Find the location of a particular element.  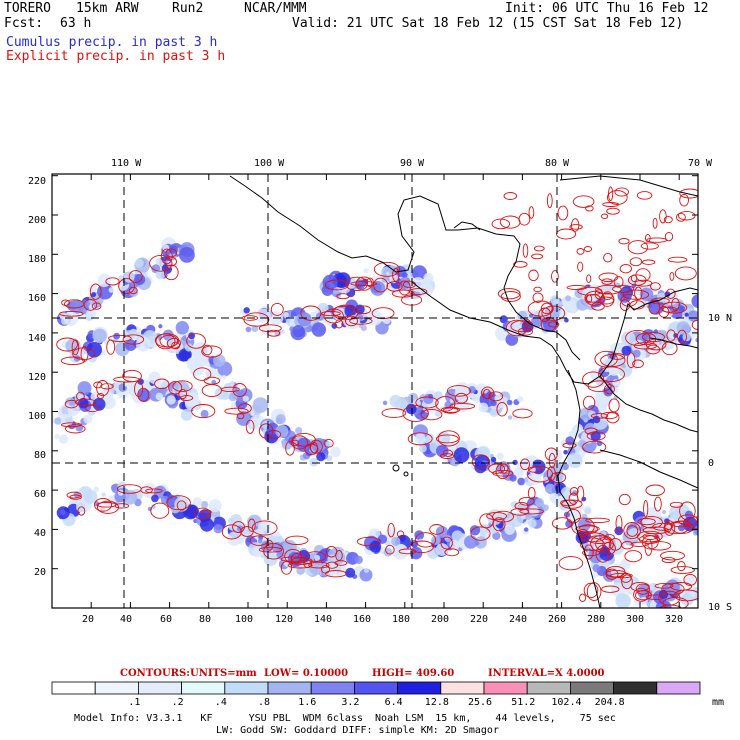

org-label: NCAR/MMM is located at coordinates (275, 8).